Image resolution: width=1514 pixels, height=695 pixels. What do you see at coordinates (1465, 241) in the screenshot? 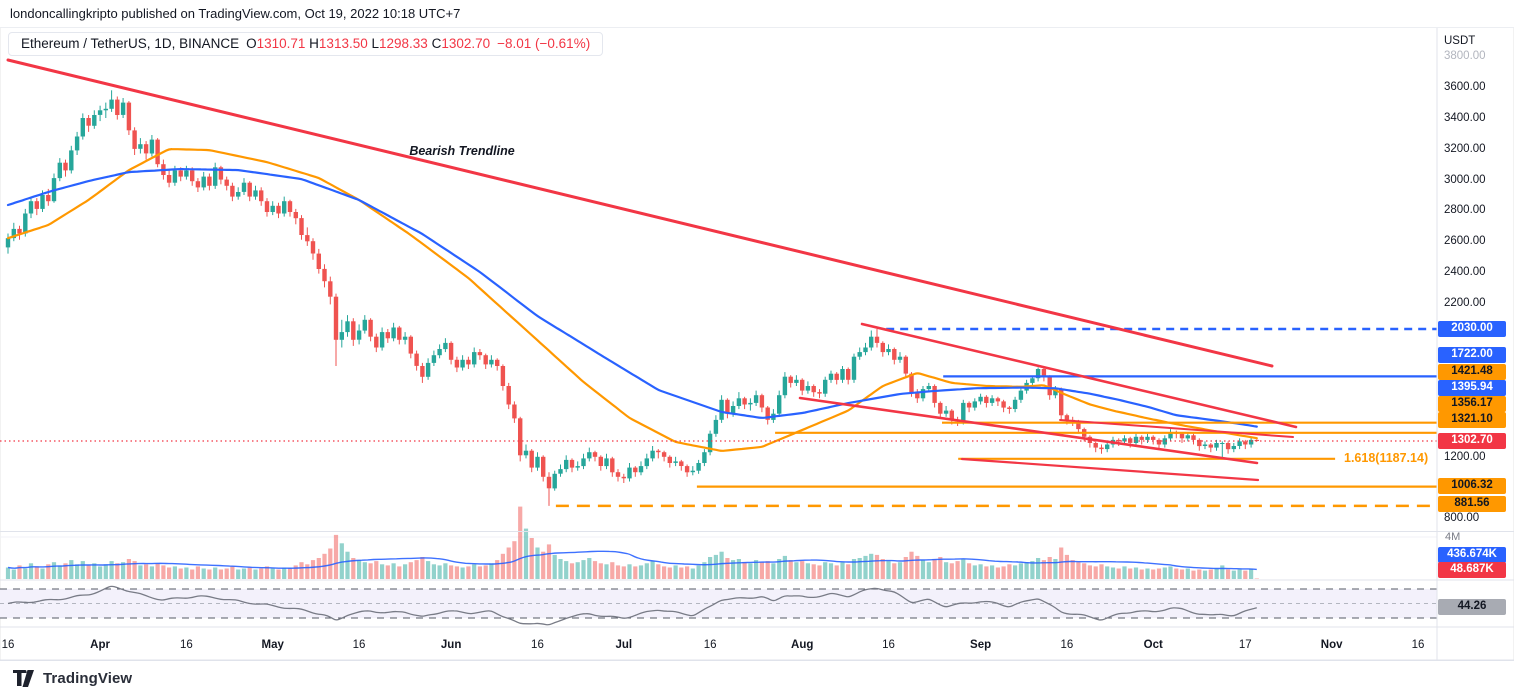
I see `price-axis-tick: 2600.00` at bounding box center [1465, 241].